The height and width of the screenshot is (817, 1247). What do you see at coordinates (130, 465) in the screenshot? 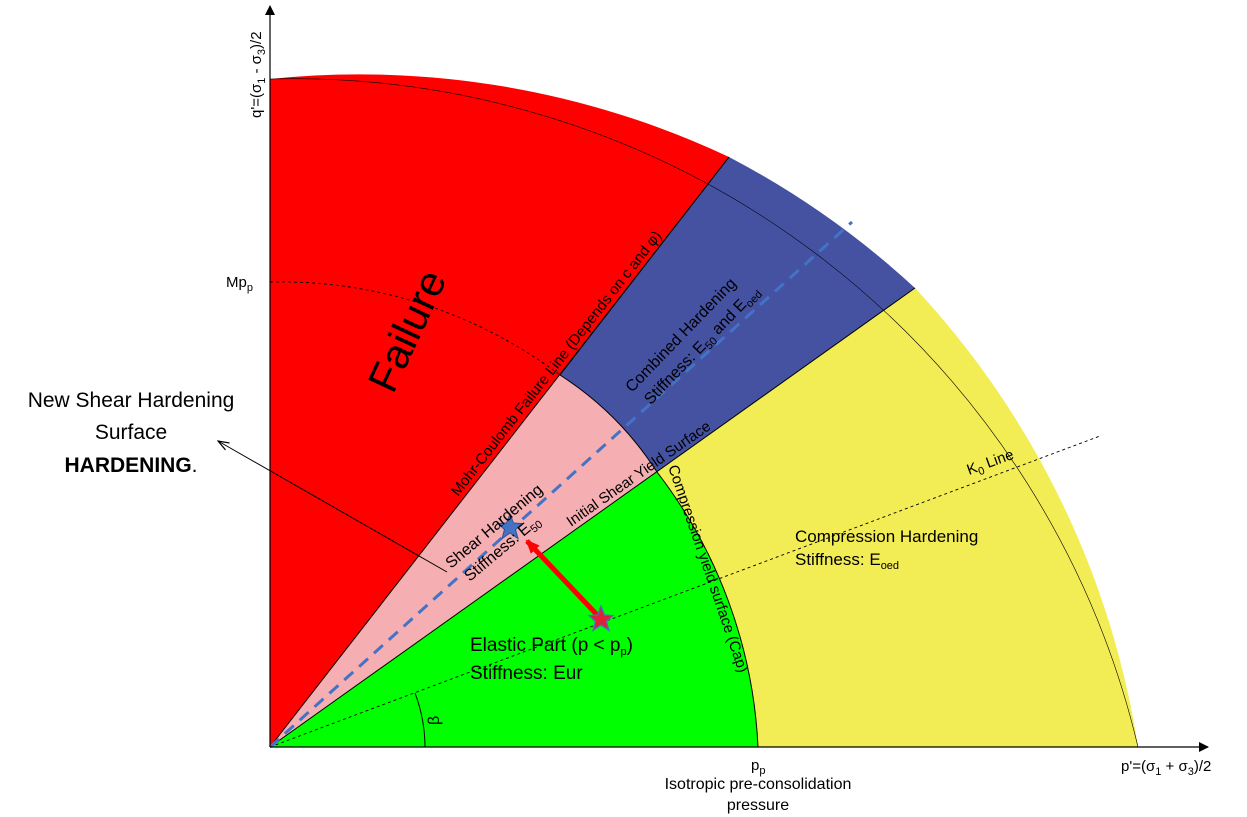
I see `callout-line3: HARDENING.` at bounding box center [130, 465].